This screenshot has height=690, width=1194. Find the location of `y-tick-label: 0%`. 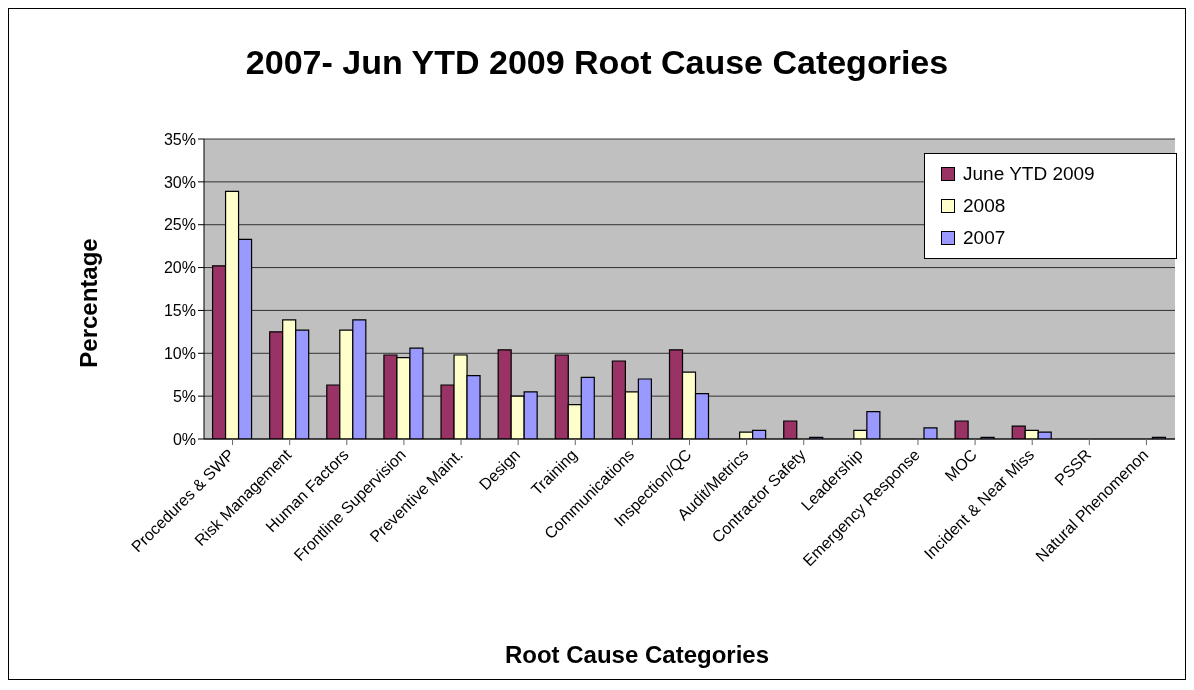

y-tick-label: 0% is located at coordinates (184, 439).